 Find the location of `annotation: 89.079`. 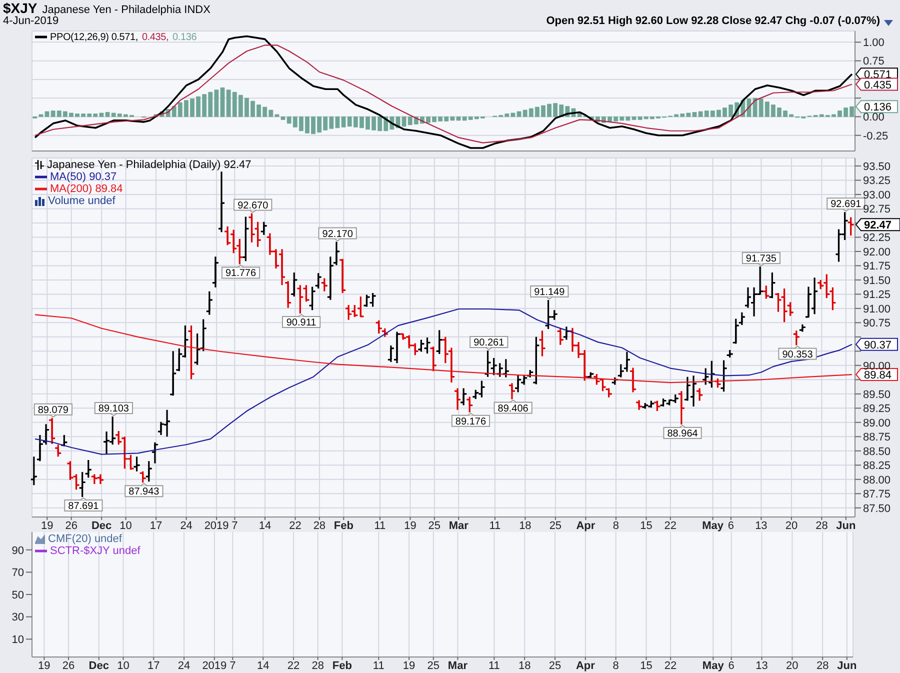

annotation: 89.079 is located at coordinates (53, 410).